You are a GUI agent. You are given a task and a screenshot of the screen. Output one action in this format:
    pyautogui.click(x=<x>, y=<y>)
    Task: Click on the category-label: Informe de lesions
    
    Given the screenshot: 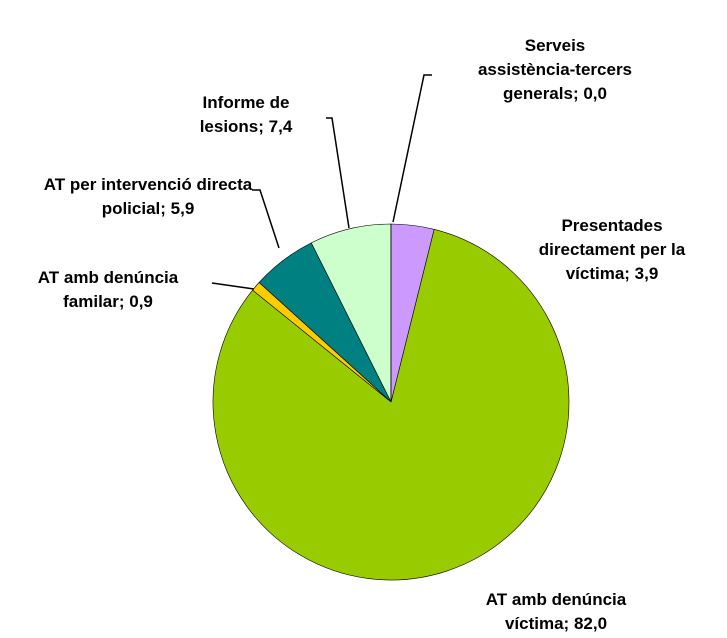 What is the action you would take?
    pyautogui.click(x=244, y=114)
    